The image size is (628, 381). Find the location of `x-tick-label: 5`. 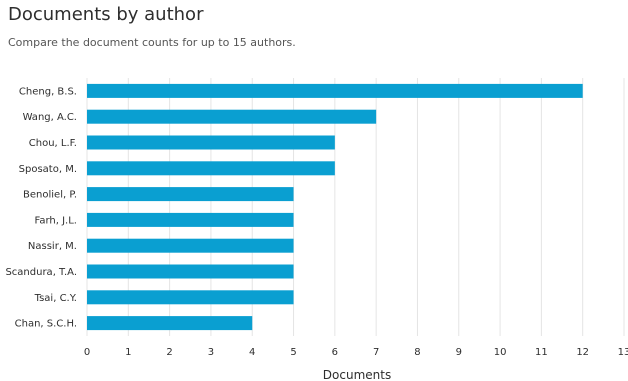

x-tick-label: 5 is located at coordinates (293, 352).